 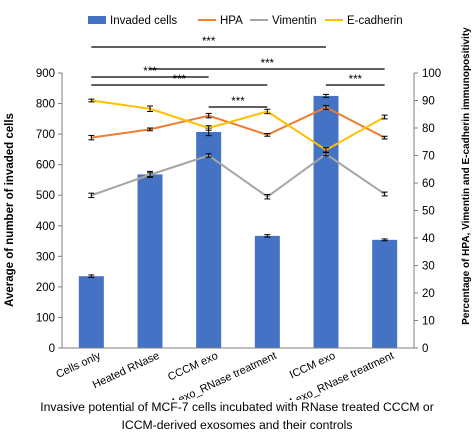 I want to click on chart-legend: Invaded cells HPA Vimentin E-cadherin, so click(x=245, y=21).